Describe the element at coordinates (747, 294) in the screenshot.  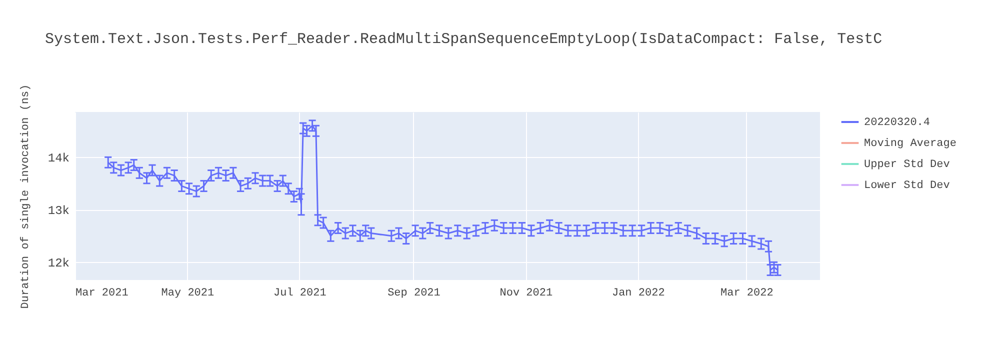
I see `x-tick-label: Mar 2022` at that location.